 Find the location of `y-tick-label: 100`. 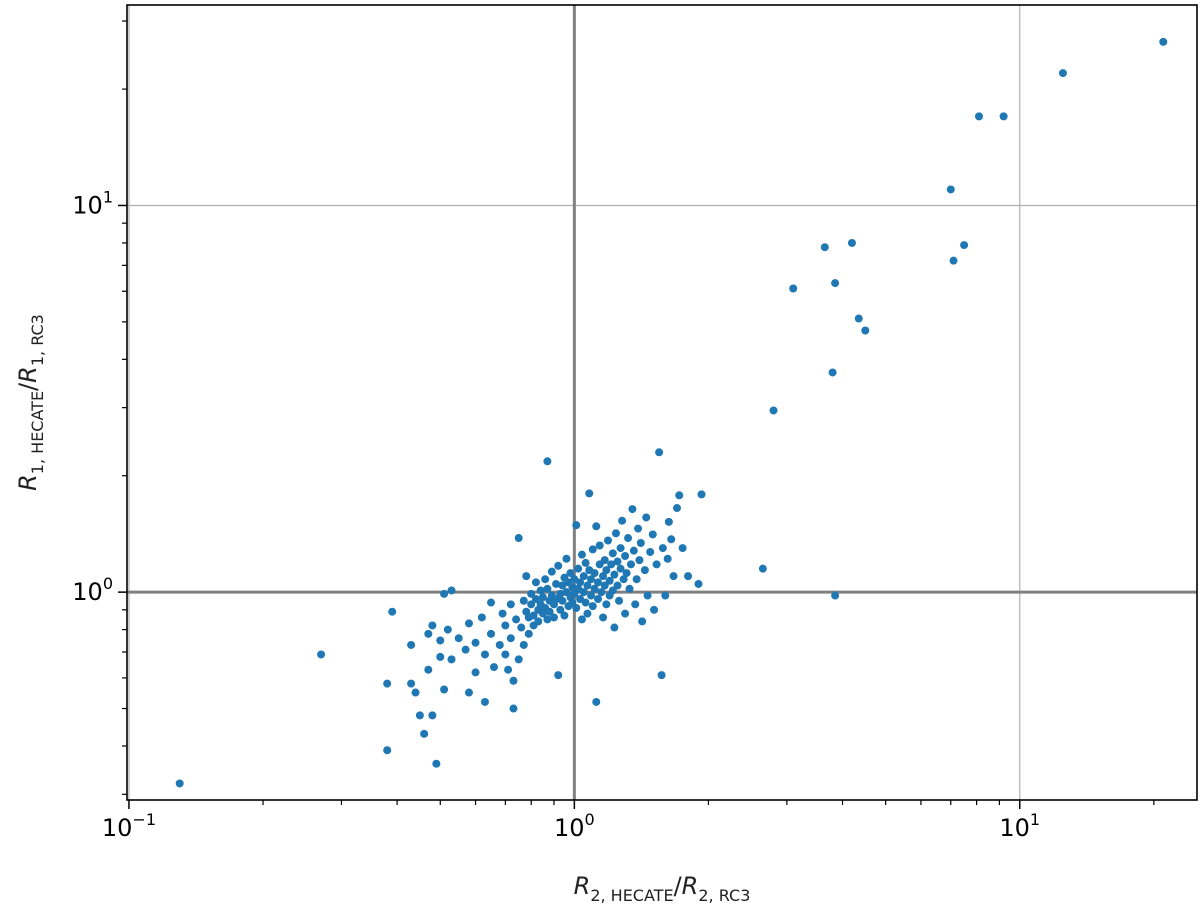

y-tick-label: 100 is located at coordinates (92, 590).